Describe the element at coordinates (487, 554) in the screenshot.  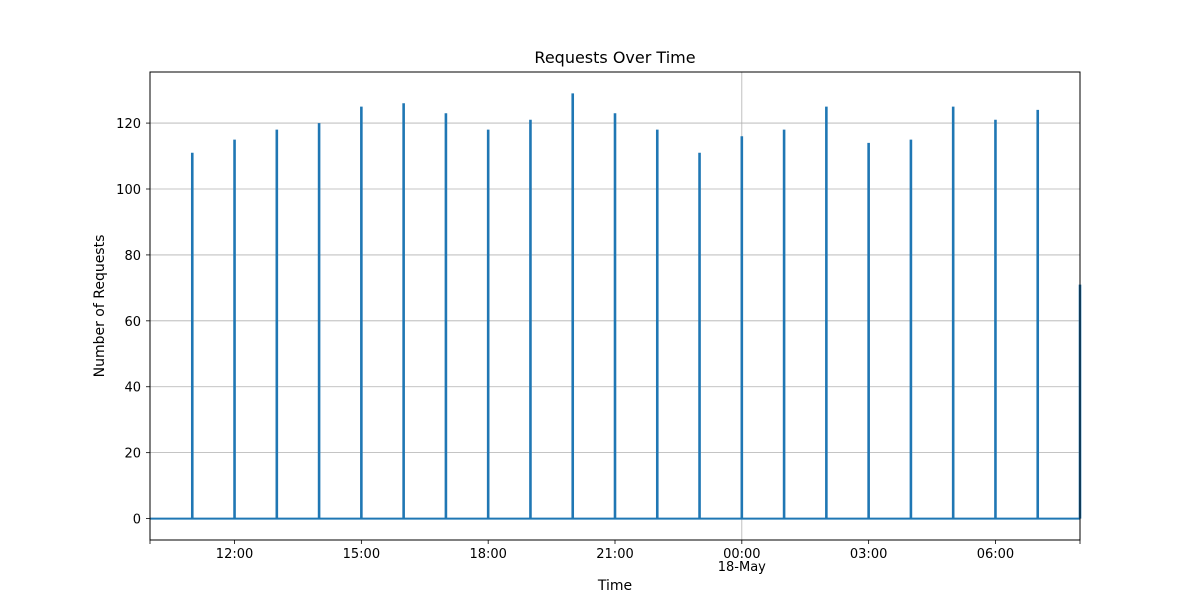
I see `x-tick-label: 18:00` at that location.